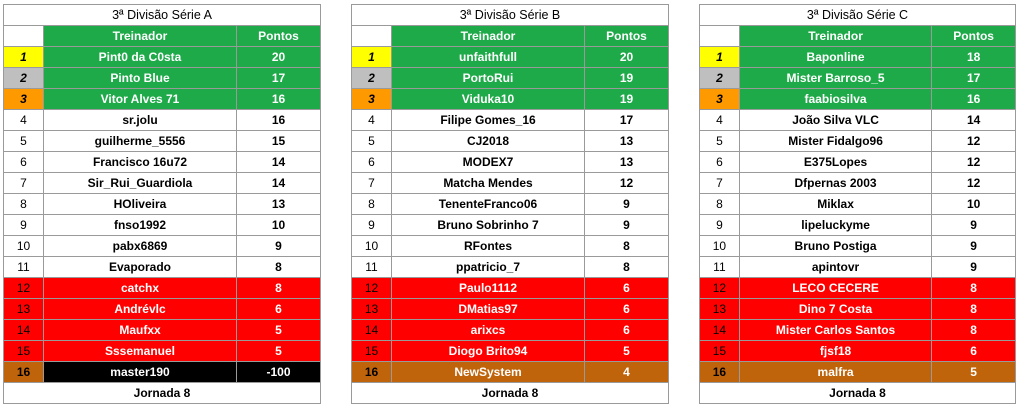  What do you see at coordinates (140, 183) in the screenshot?
I see `coach-name-cell: Sir_Rui_Guardiola` at bounding box center [140, 183].